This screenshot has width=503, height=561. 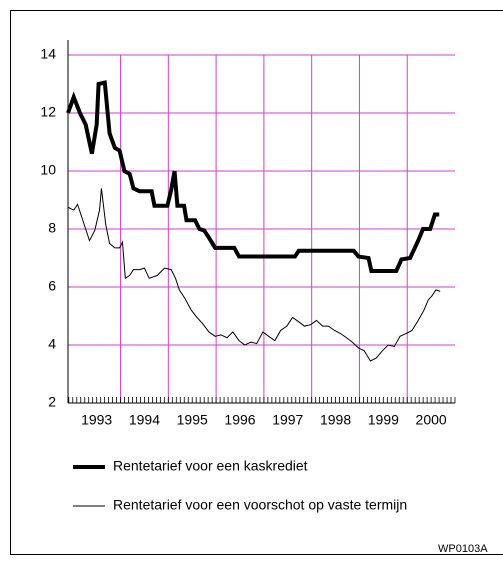 I want to click on legend-label: Rentetarief voor een kaskrediet, so click(x=210, y=466).